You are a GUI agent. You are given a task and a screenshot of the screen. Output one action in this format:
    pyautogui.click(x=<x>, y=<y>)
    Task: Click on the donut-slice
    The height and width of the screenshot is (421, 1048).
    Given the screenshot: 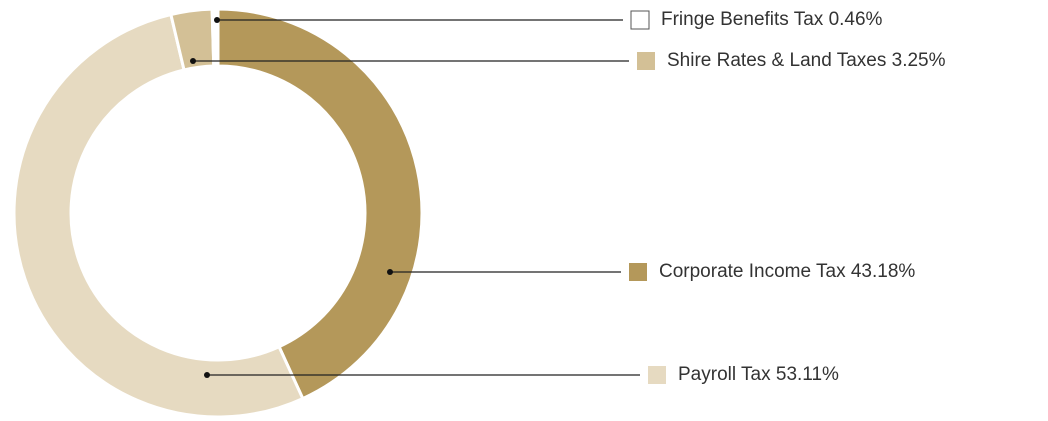 What is the action you would take?
    pyautogui.click(x=215, y=37)
    